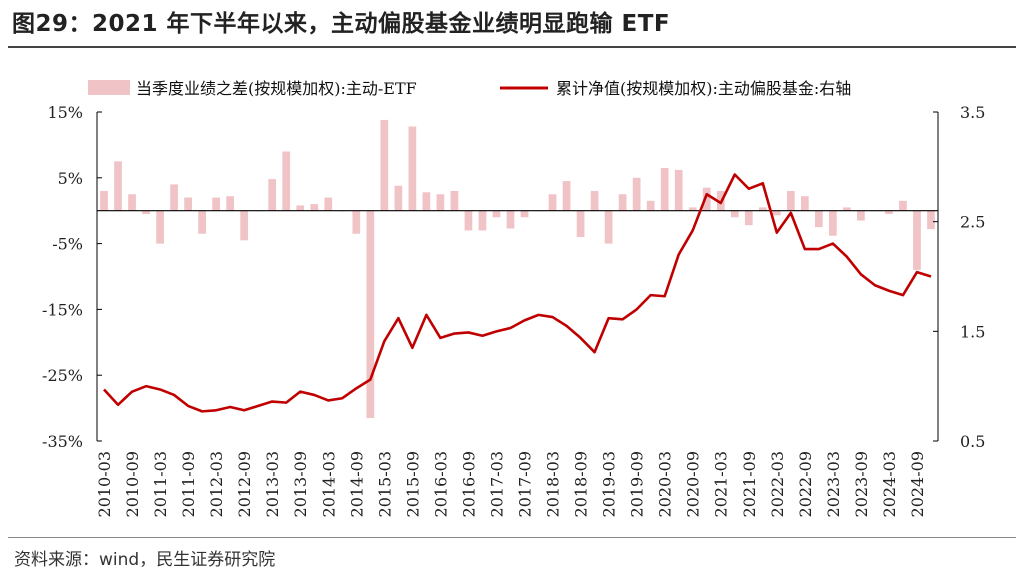  Describe the element at coordinates (65, 112) in the screenshot. I see `left-tick-label: 15%` at that location.